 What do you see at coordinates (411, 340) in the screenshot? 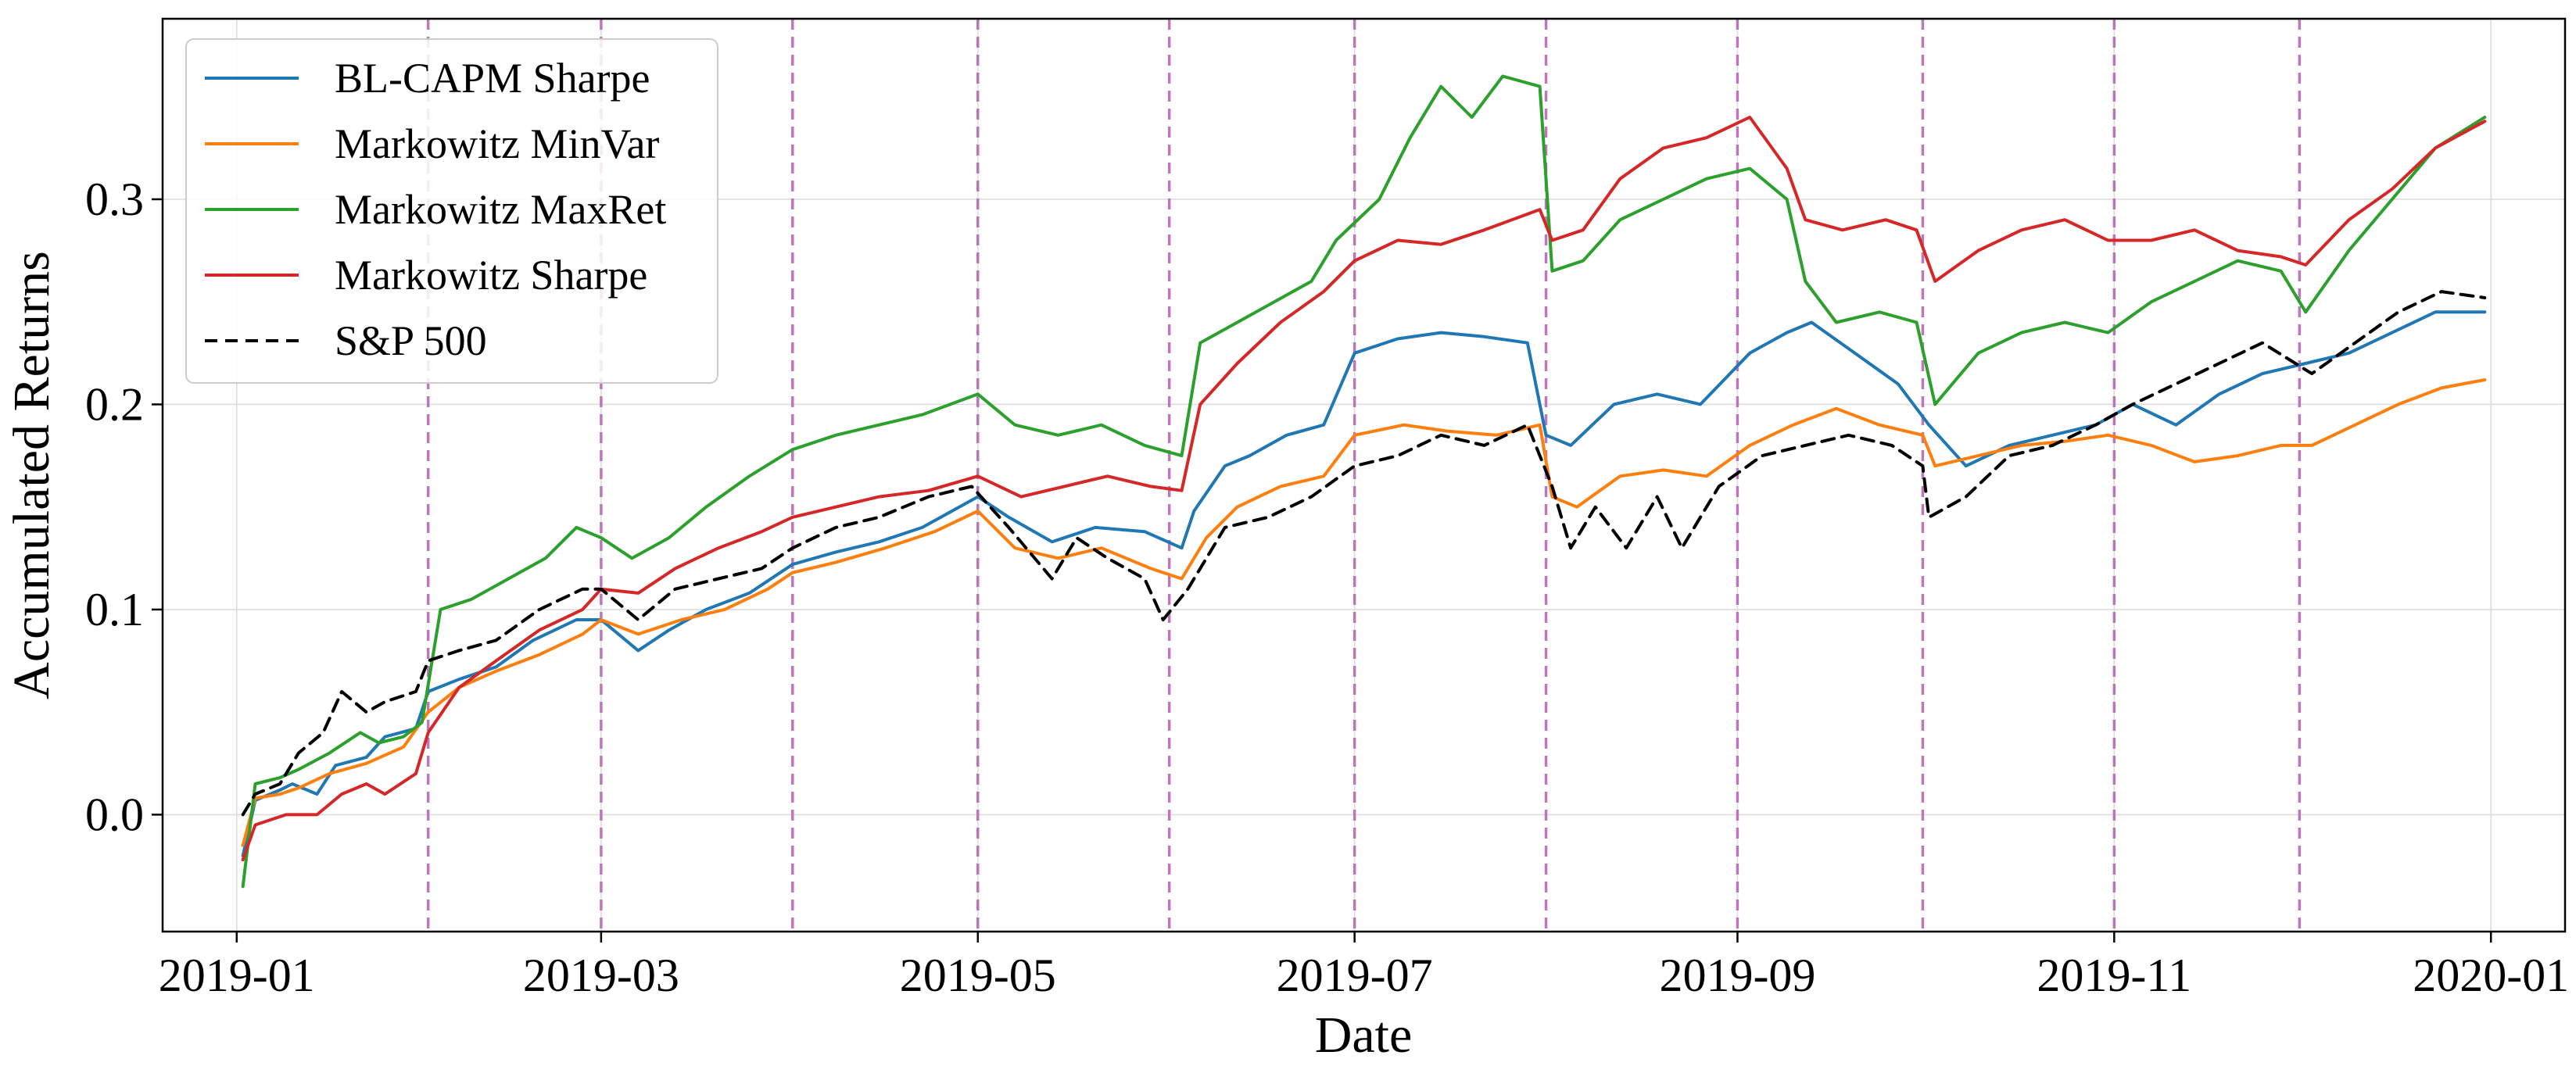
I see `legend-label-s-p-500: S&P 500` at bounding box center [411, 340].